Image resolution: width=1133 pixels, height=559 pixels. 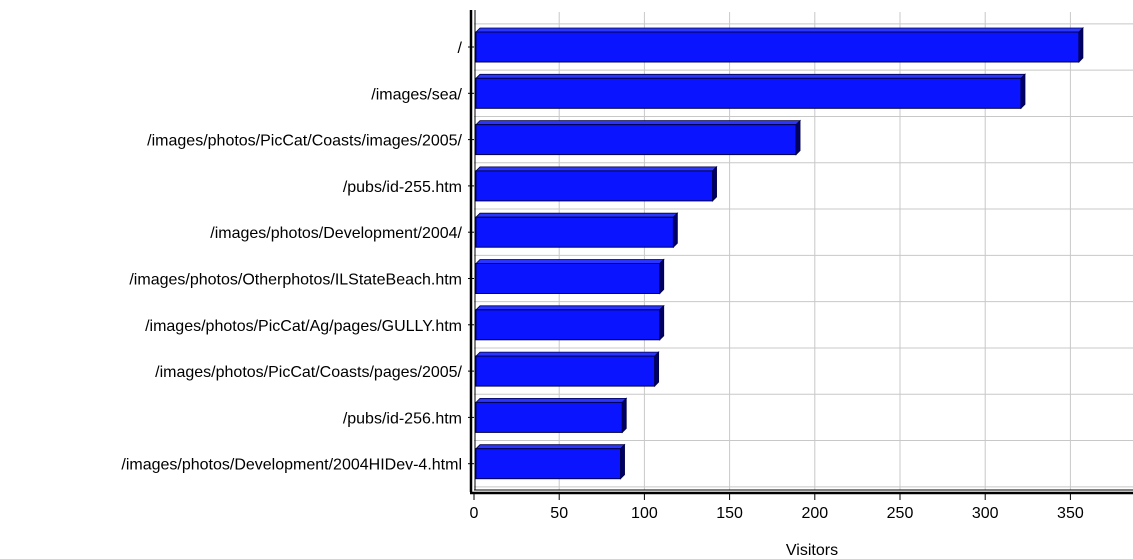 I want to click on category-label: /pubs/id-255.htm, so click(x=402, y=187).